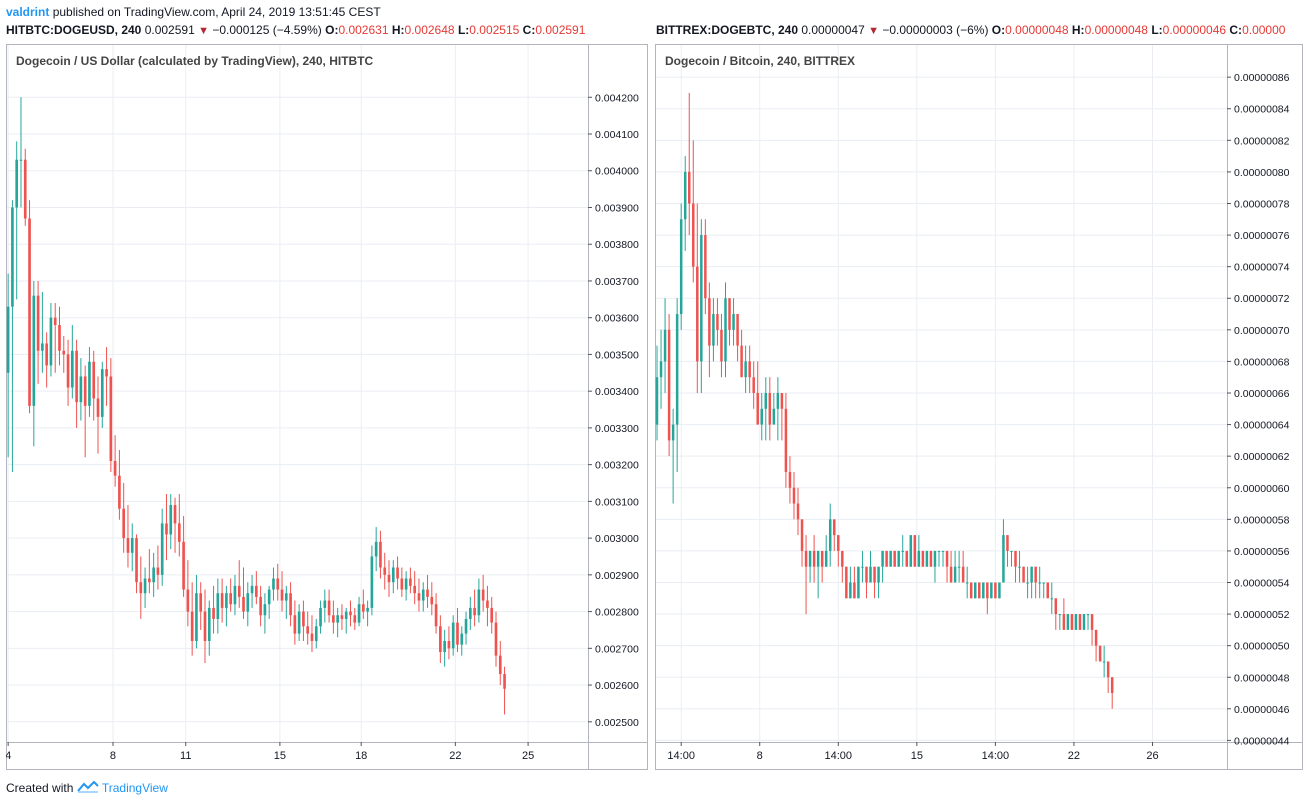 The width and height of the screenshot is (1307, 806). What do you see at coordinates (560, 30) in the screenshot?
I see `left-close: 0.002591` at bounding box center [560, 30].